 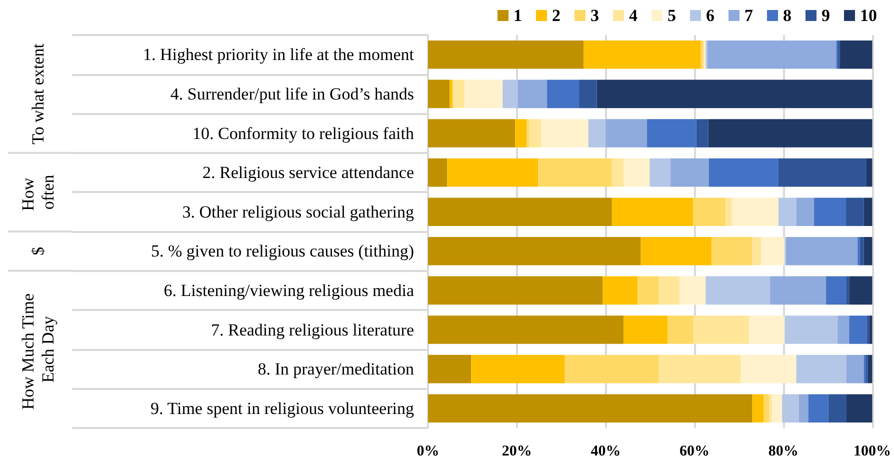 What do you see at coordinates (594, 15) in the screenshot?
I see `legend-label: 3` at bounding box center [594, 15].